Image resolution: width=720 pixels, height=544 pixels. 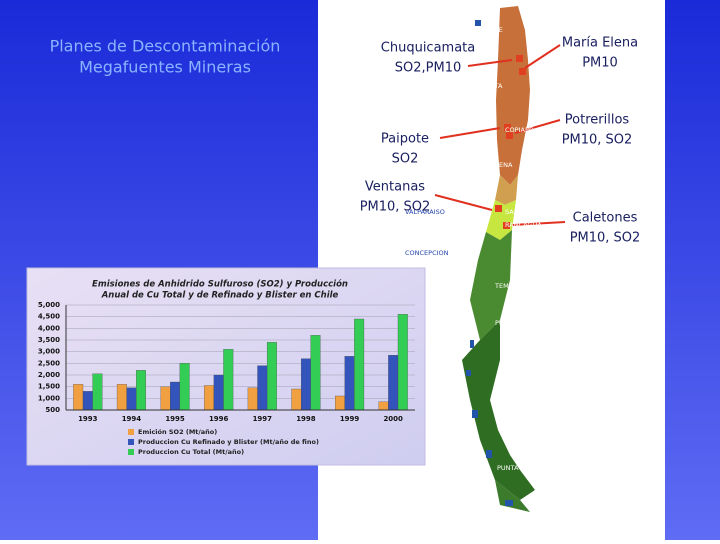 What do you see at coordinates (523, 225) in the screenshot?
I see `city-label: RANCAGUA` at bounding box center [523, 225].